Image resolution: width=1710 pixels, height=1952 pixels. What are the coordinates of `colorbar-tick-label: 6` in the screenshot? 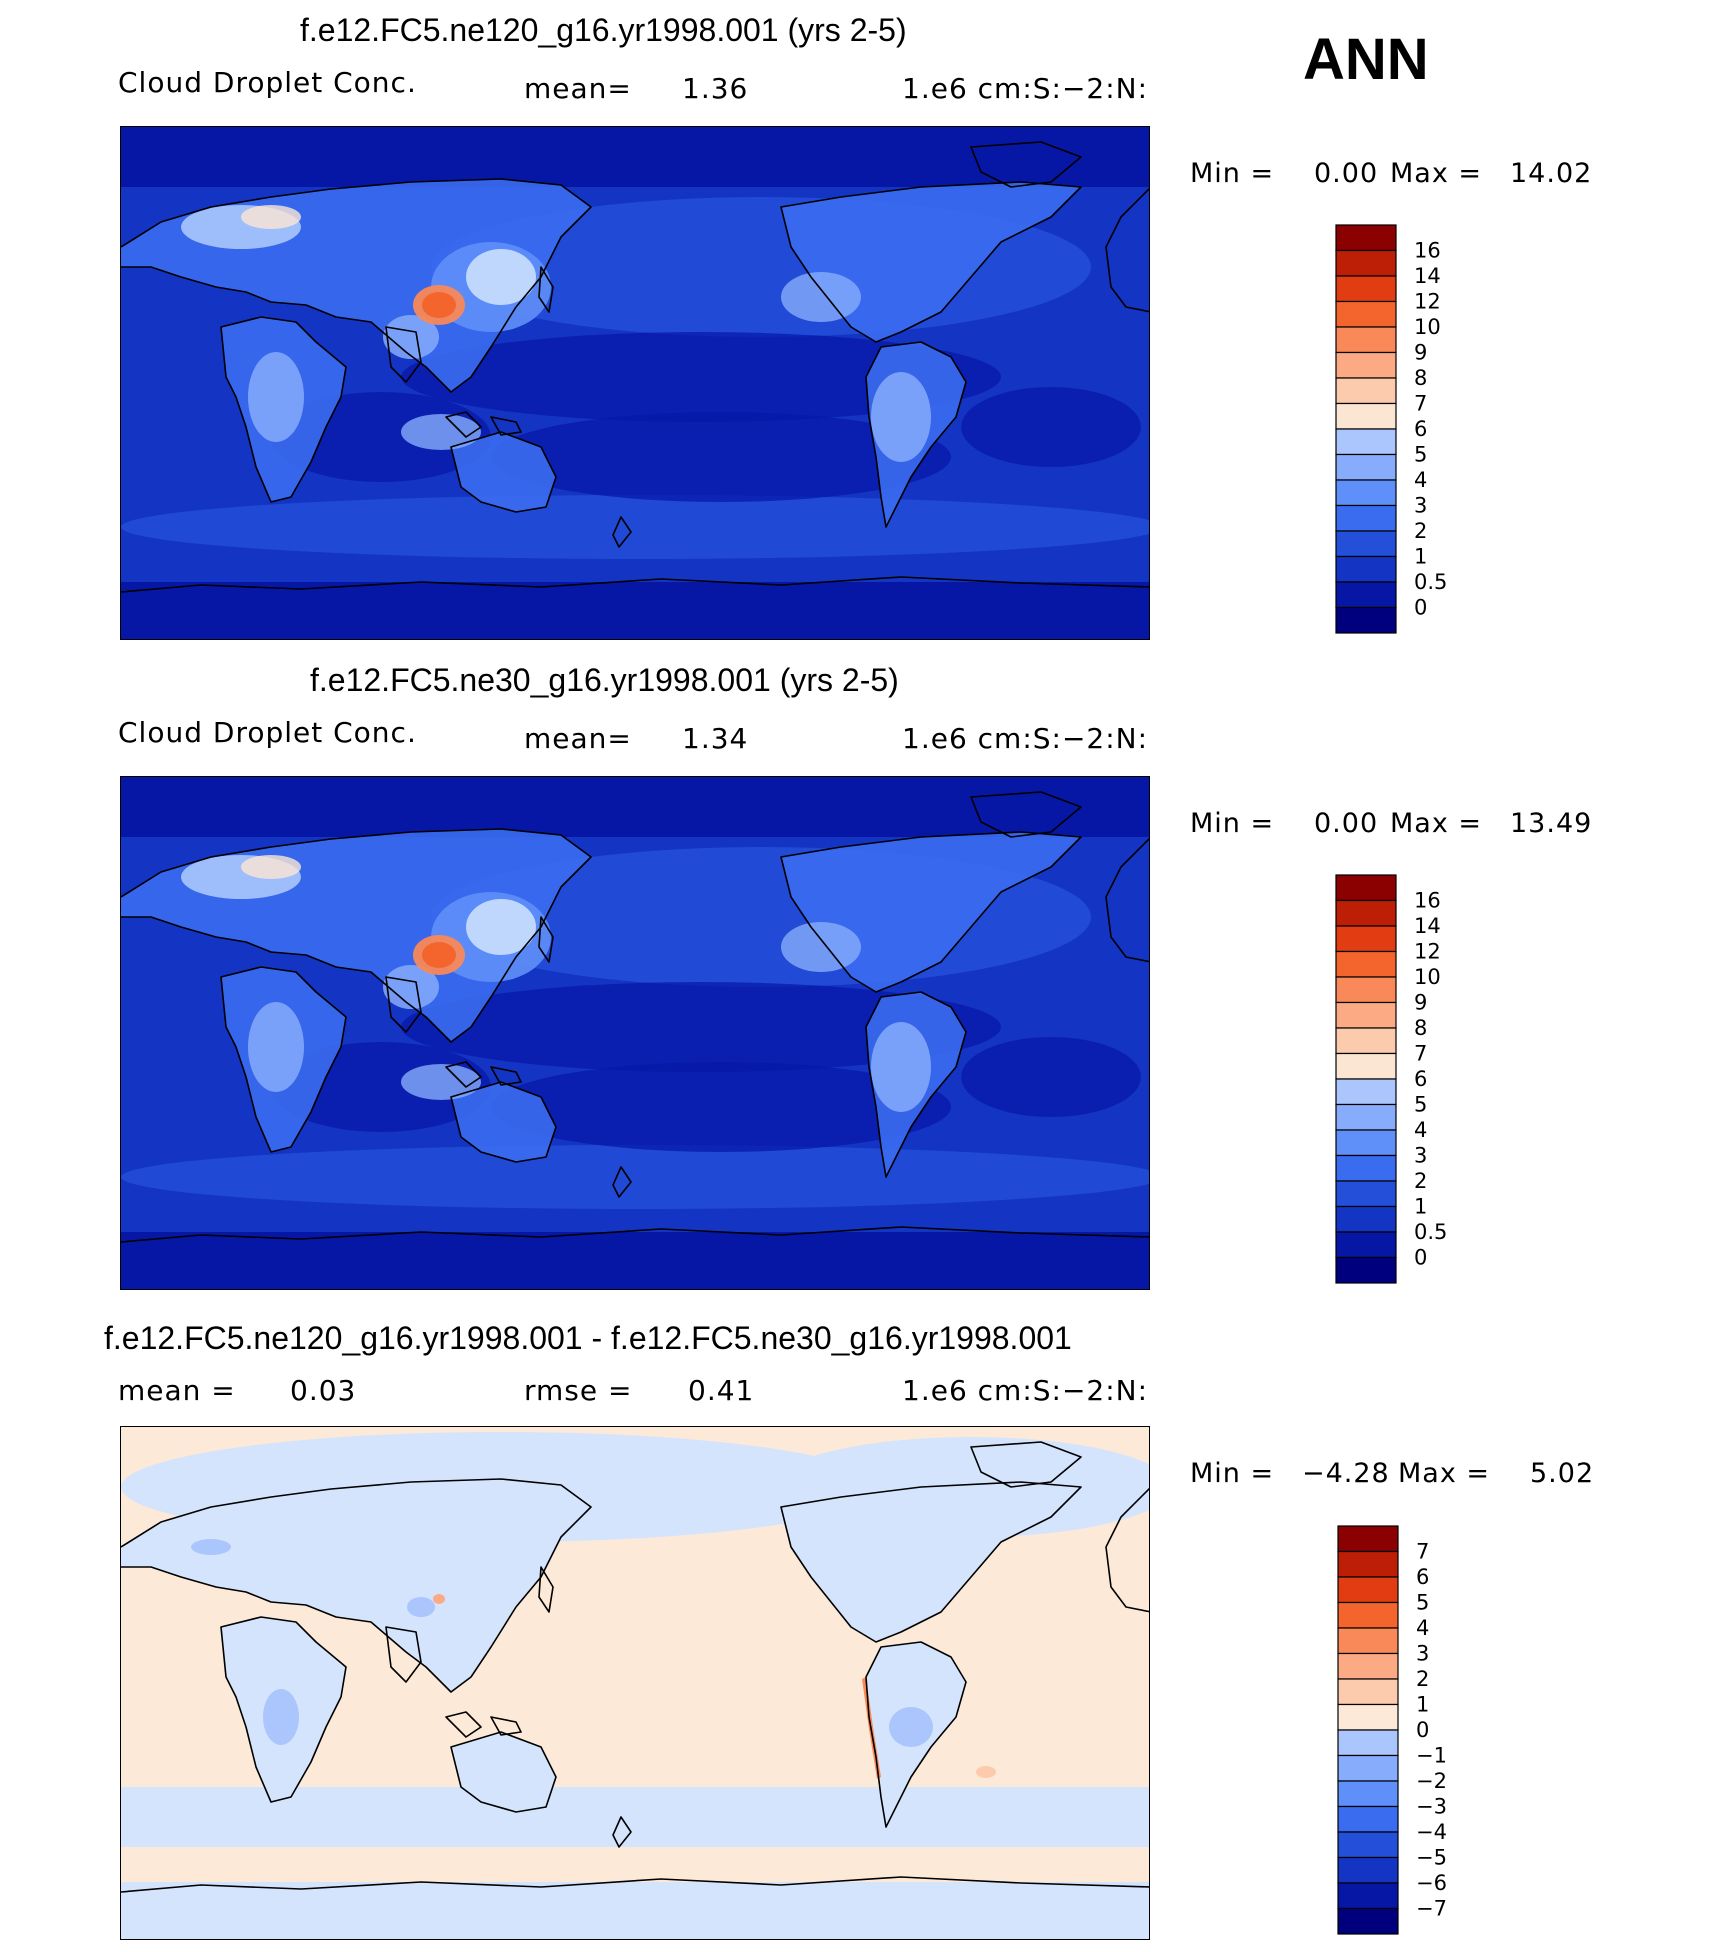 It's located at (1420, 1079).